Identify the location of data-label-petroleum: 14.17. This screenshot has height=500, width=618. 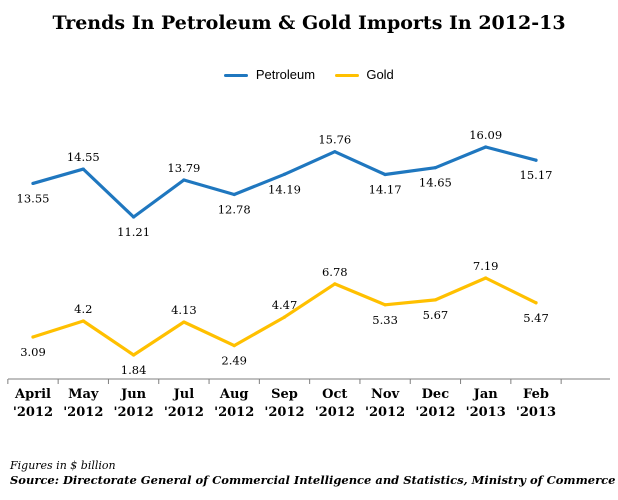
(385, 190).